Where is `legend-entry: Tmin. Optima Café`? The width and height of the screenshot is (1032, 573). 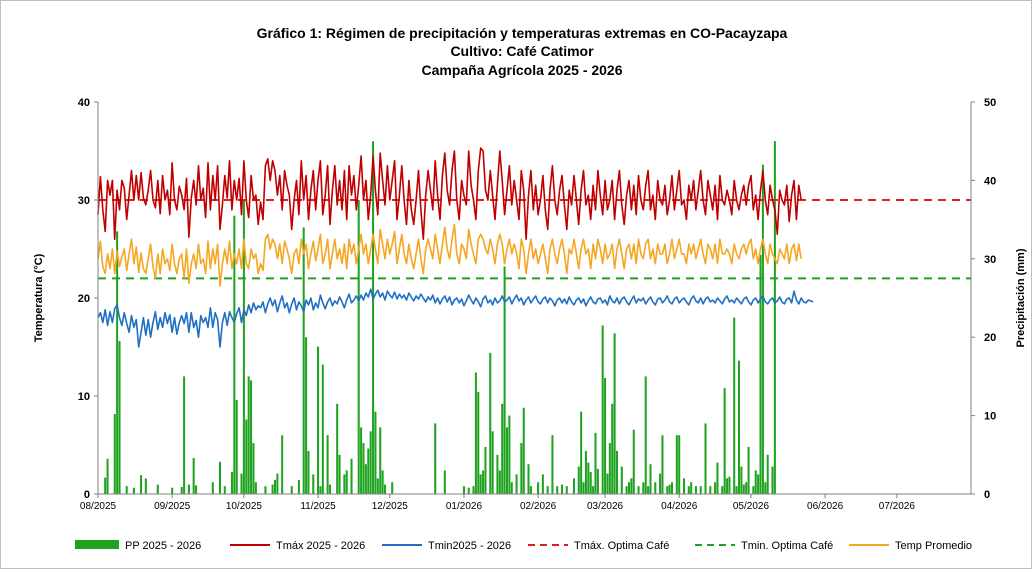 legend-entry: Tmin. Optima Café is located at coordinates (764, 546).